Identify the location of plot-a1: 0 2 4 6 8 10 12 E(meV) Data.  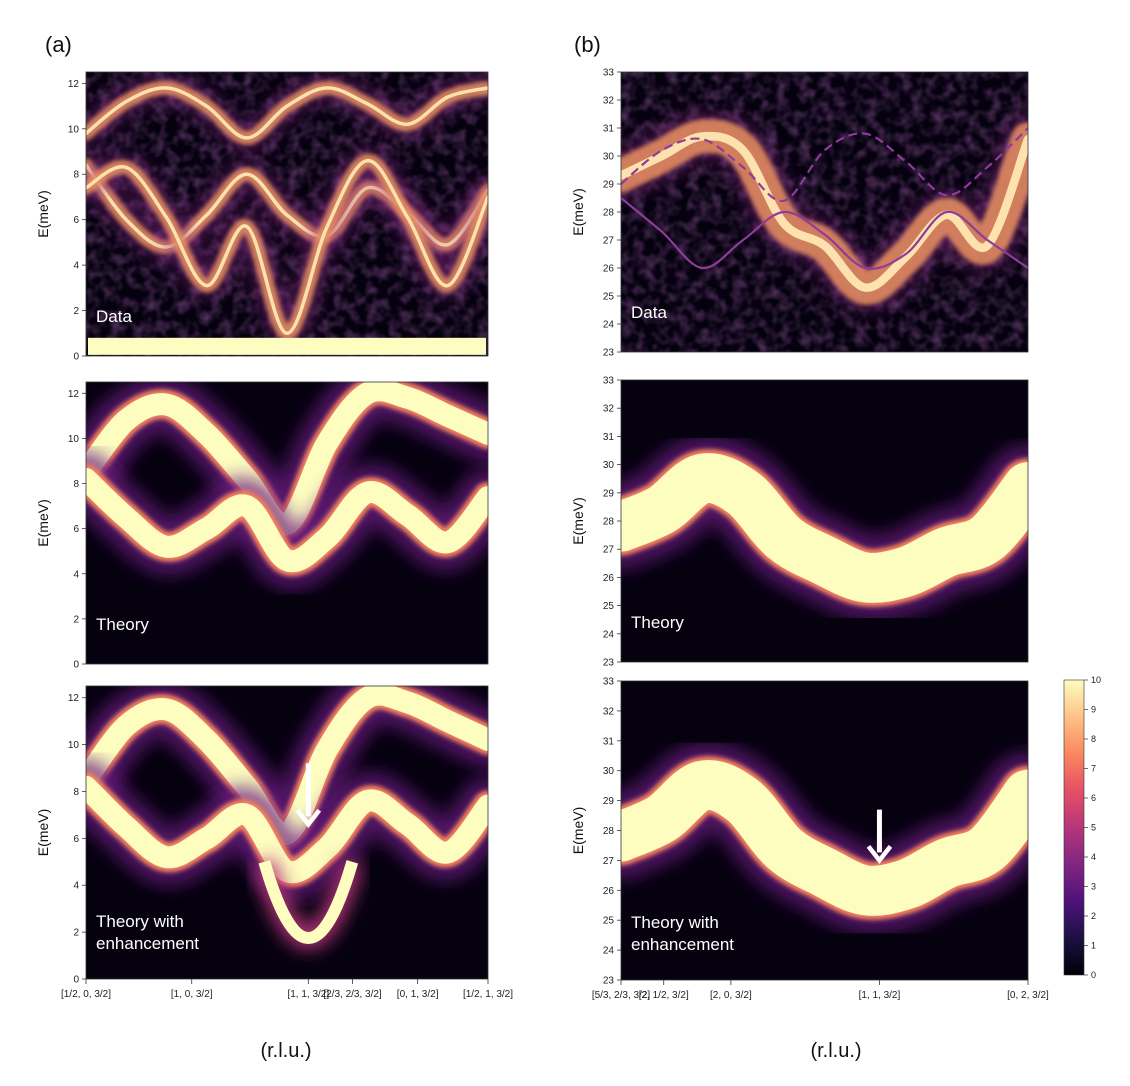
(262, 217).